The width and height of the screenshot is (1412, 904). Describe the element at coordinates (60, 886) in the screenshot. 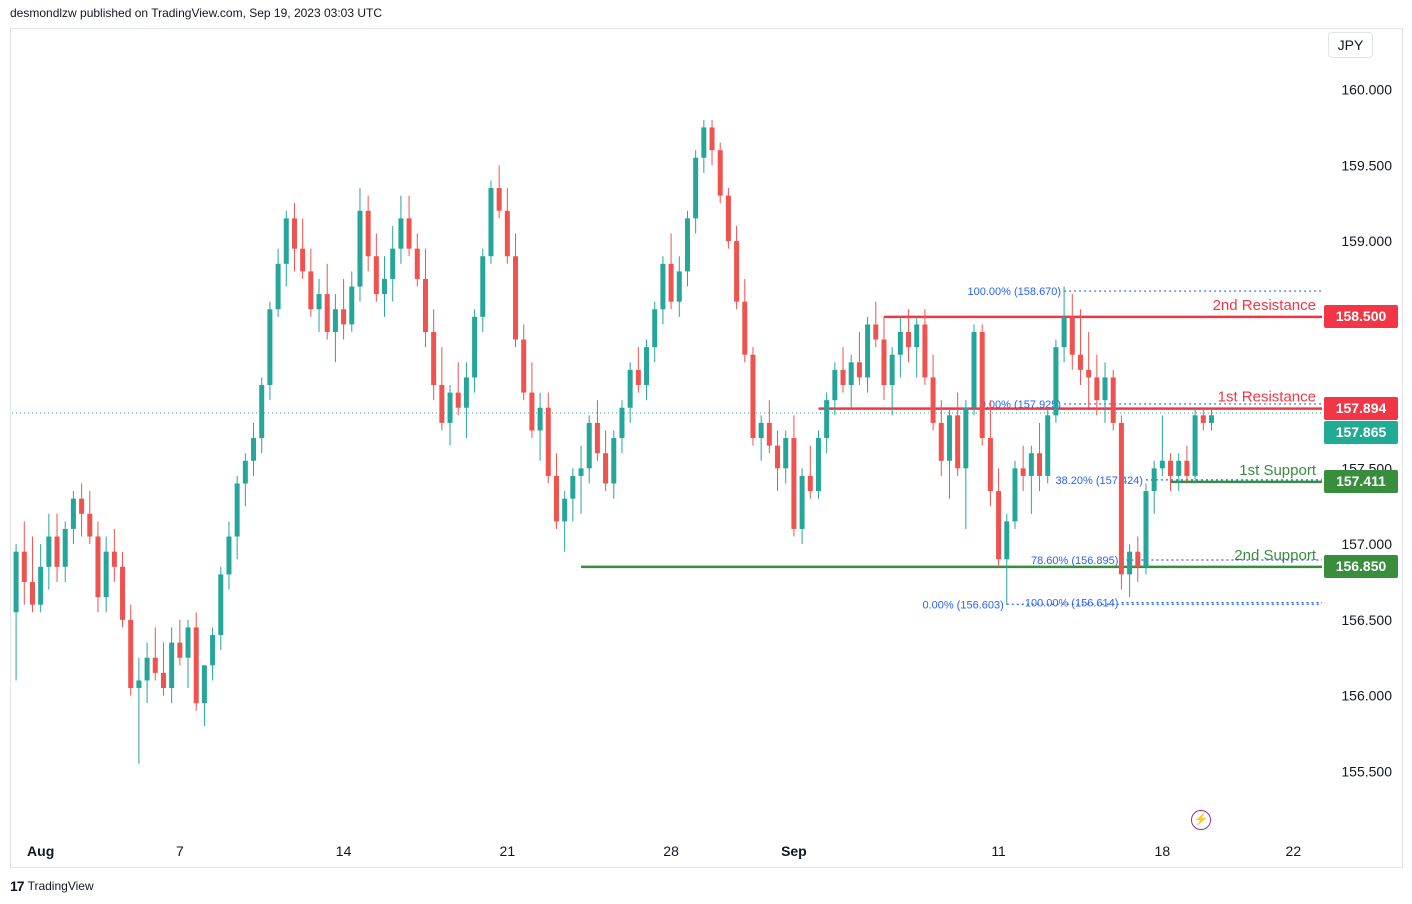

I see `brand-name: TradingView` at that location.